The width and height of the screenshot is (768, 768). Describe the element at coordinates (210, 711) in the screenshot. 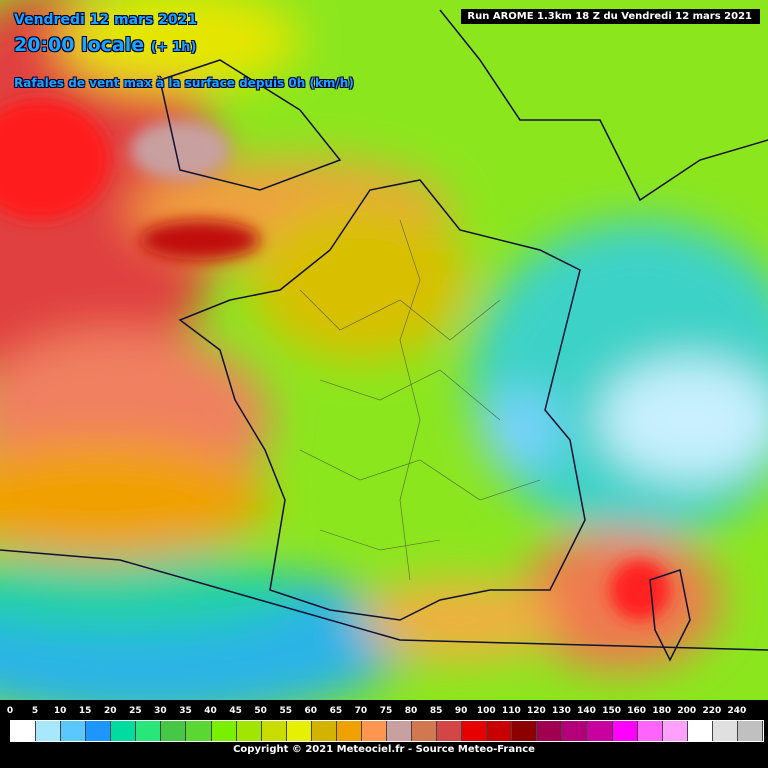

I see `legend-label: 40` at that location.